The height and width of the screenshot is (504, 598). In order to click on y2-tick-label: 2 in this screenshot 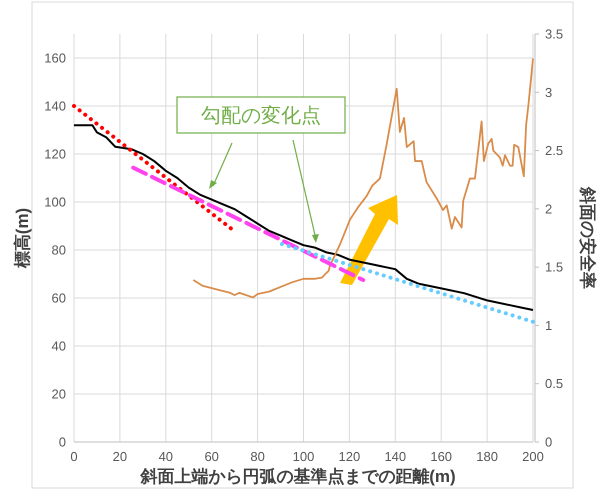, I will do `click(548, 208)`.